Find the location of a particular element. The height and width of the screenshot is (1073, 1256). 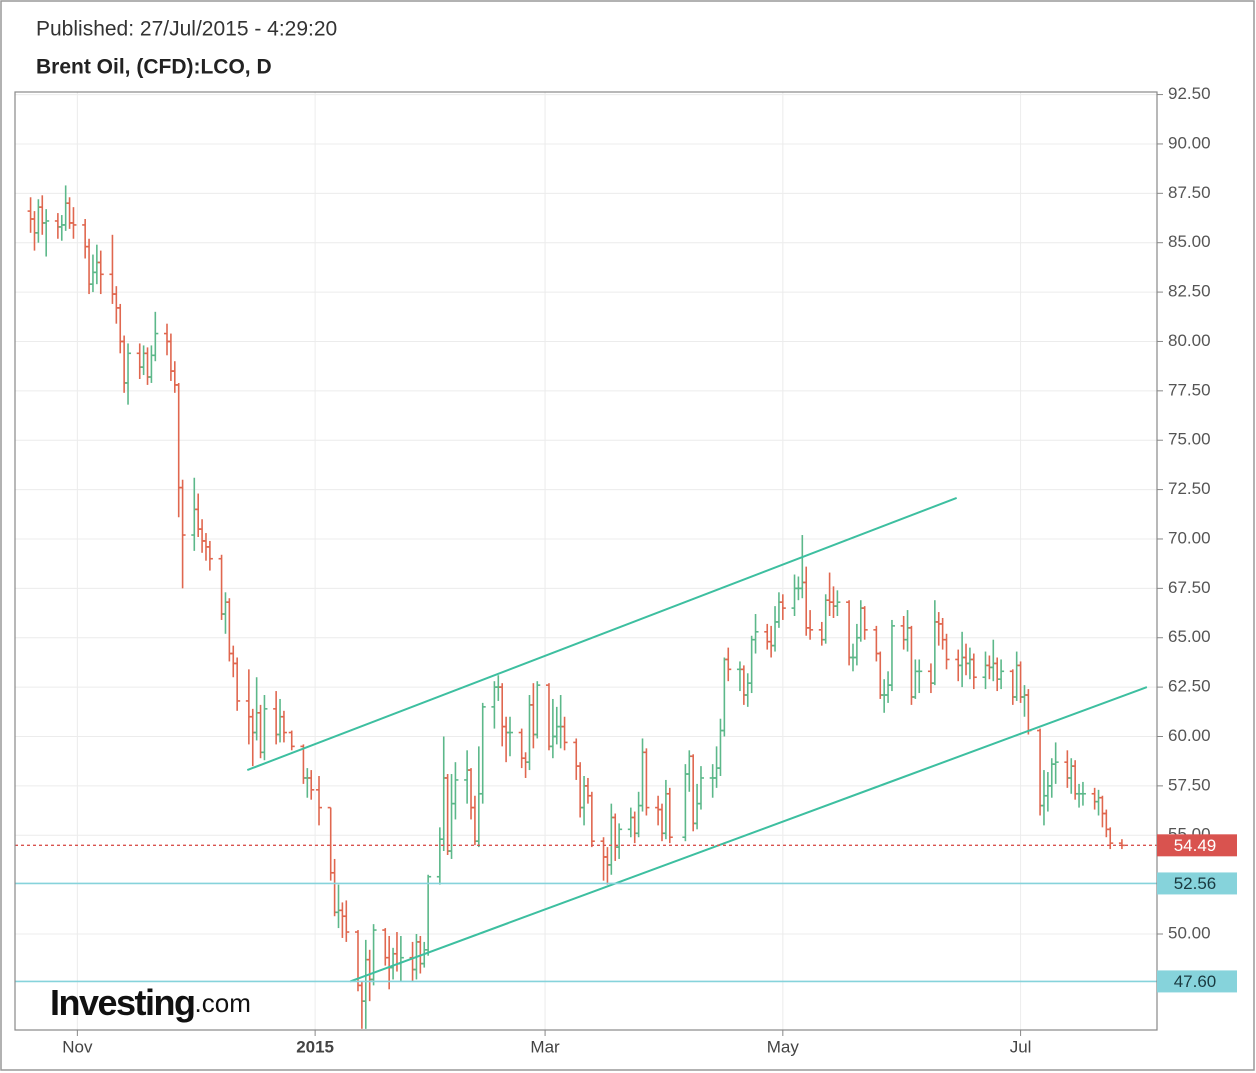

trendline is located at coordinates (602, 634).